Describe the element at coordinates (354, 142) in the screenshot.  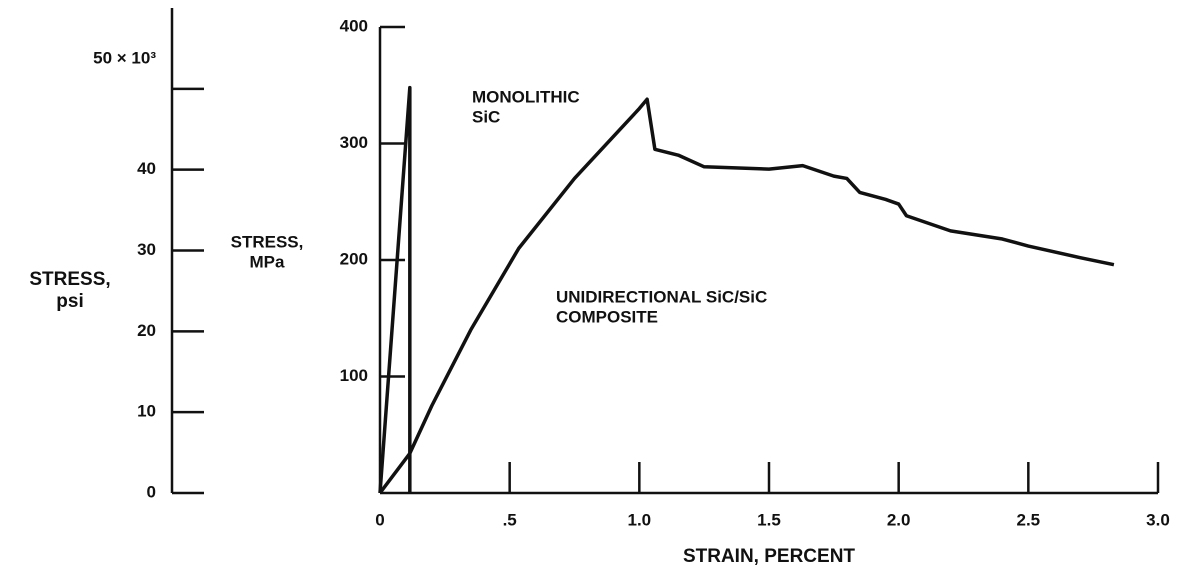
I see `y-tick-label: 300` at that location.